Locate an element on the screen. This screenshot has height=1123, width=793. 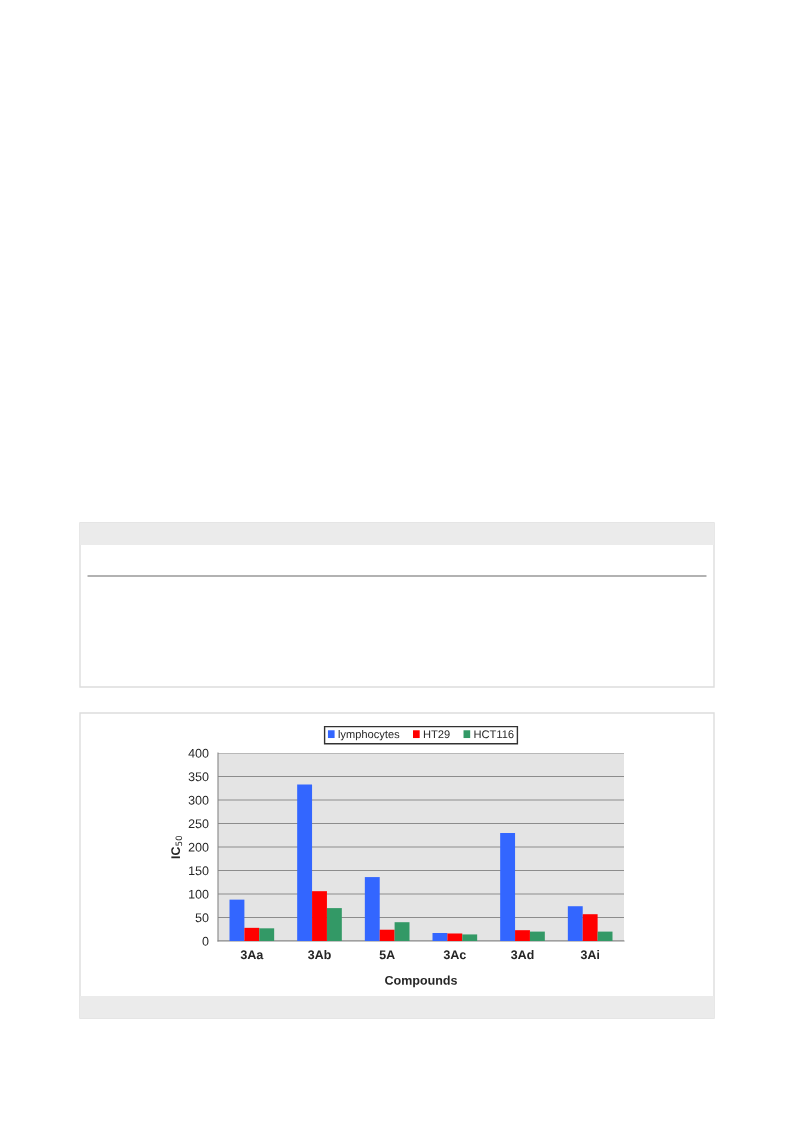
y-tick-label: 150 is located at coordinates (199, 871).